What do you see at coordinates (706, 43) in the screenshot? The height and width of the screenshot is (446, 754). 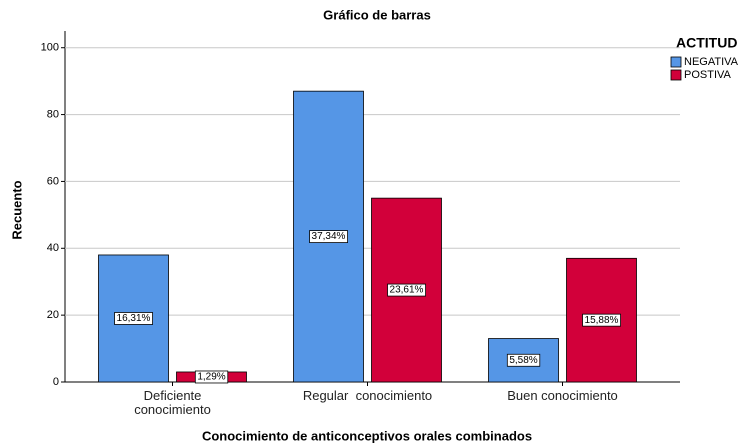 I see `legend-title: ACTITUD` at bounding box center [706, 43].